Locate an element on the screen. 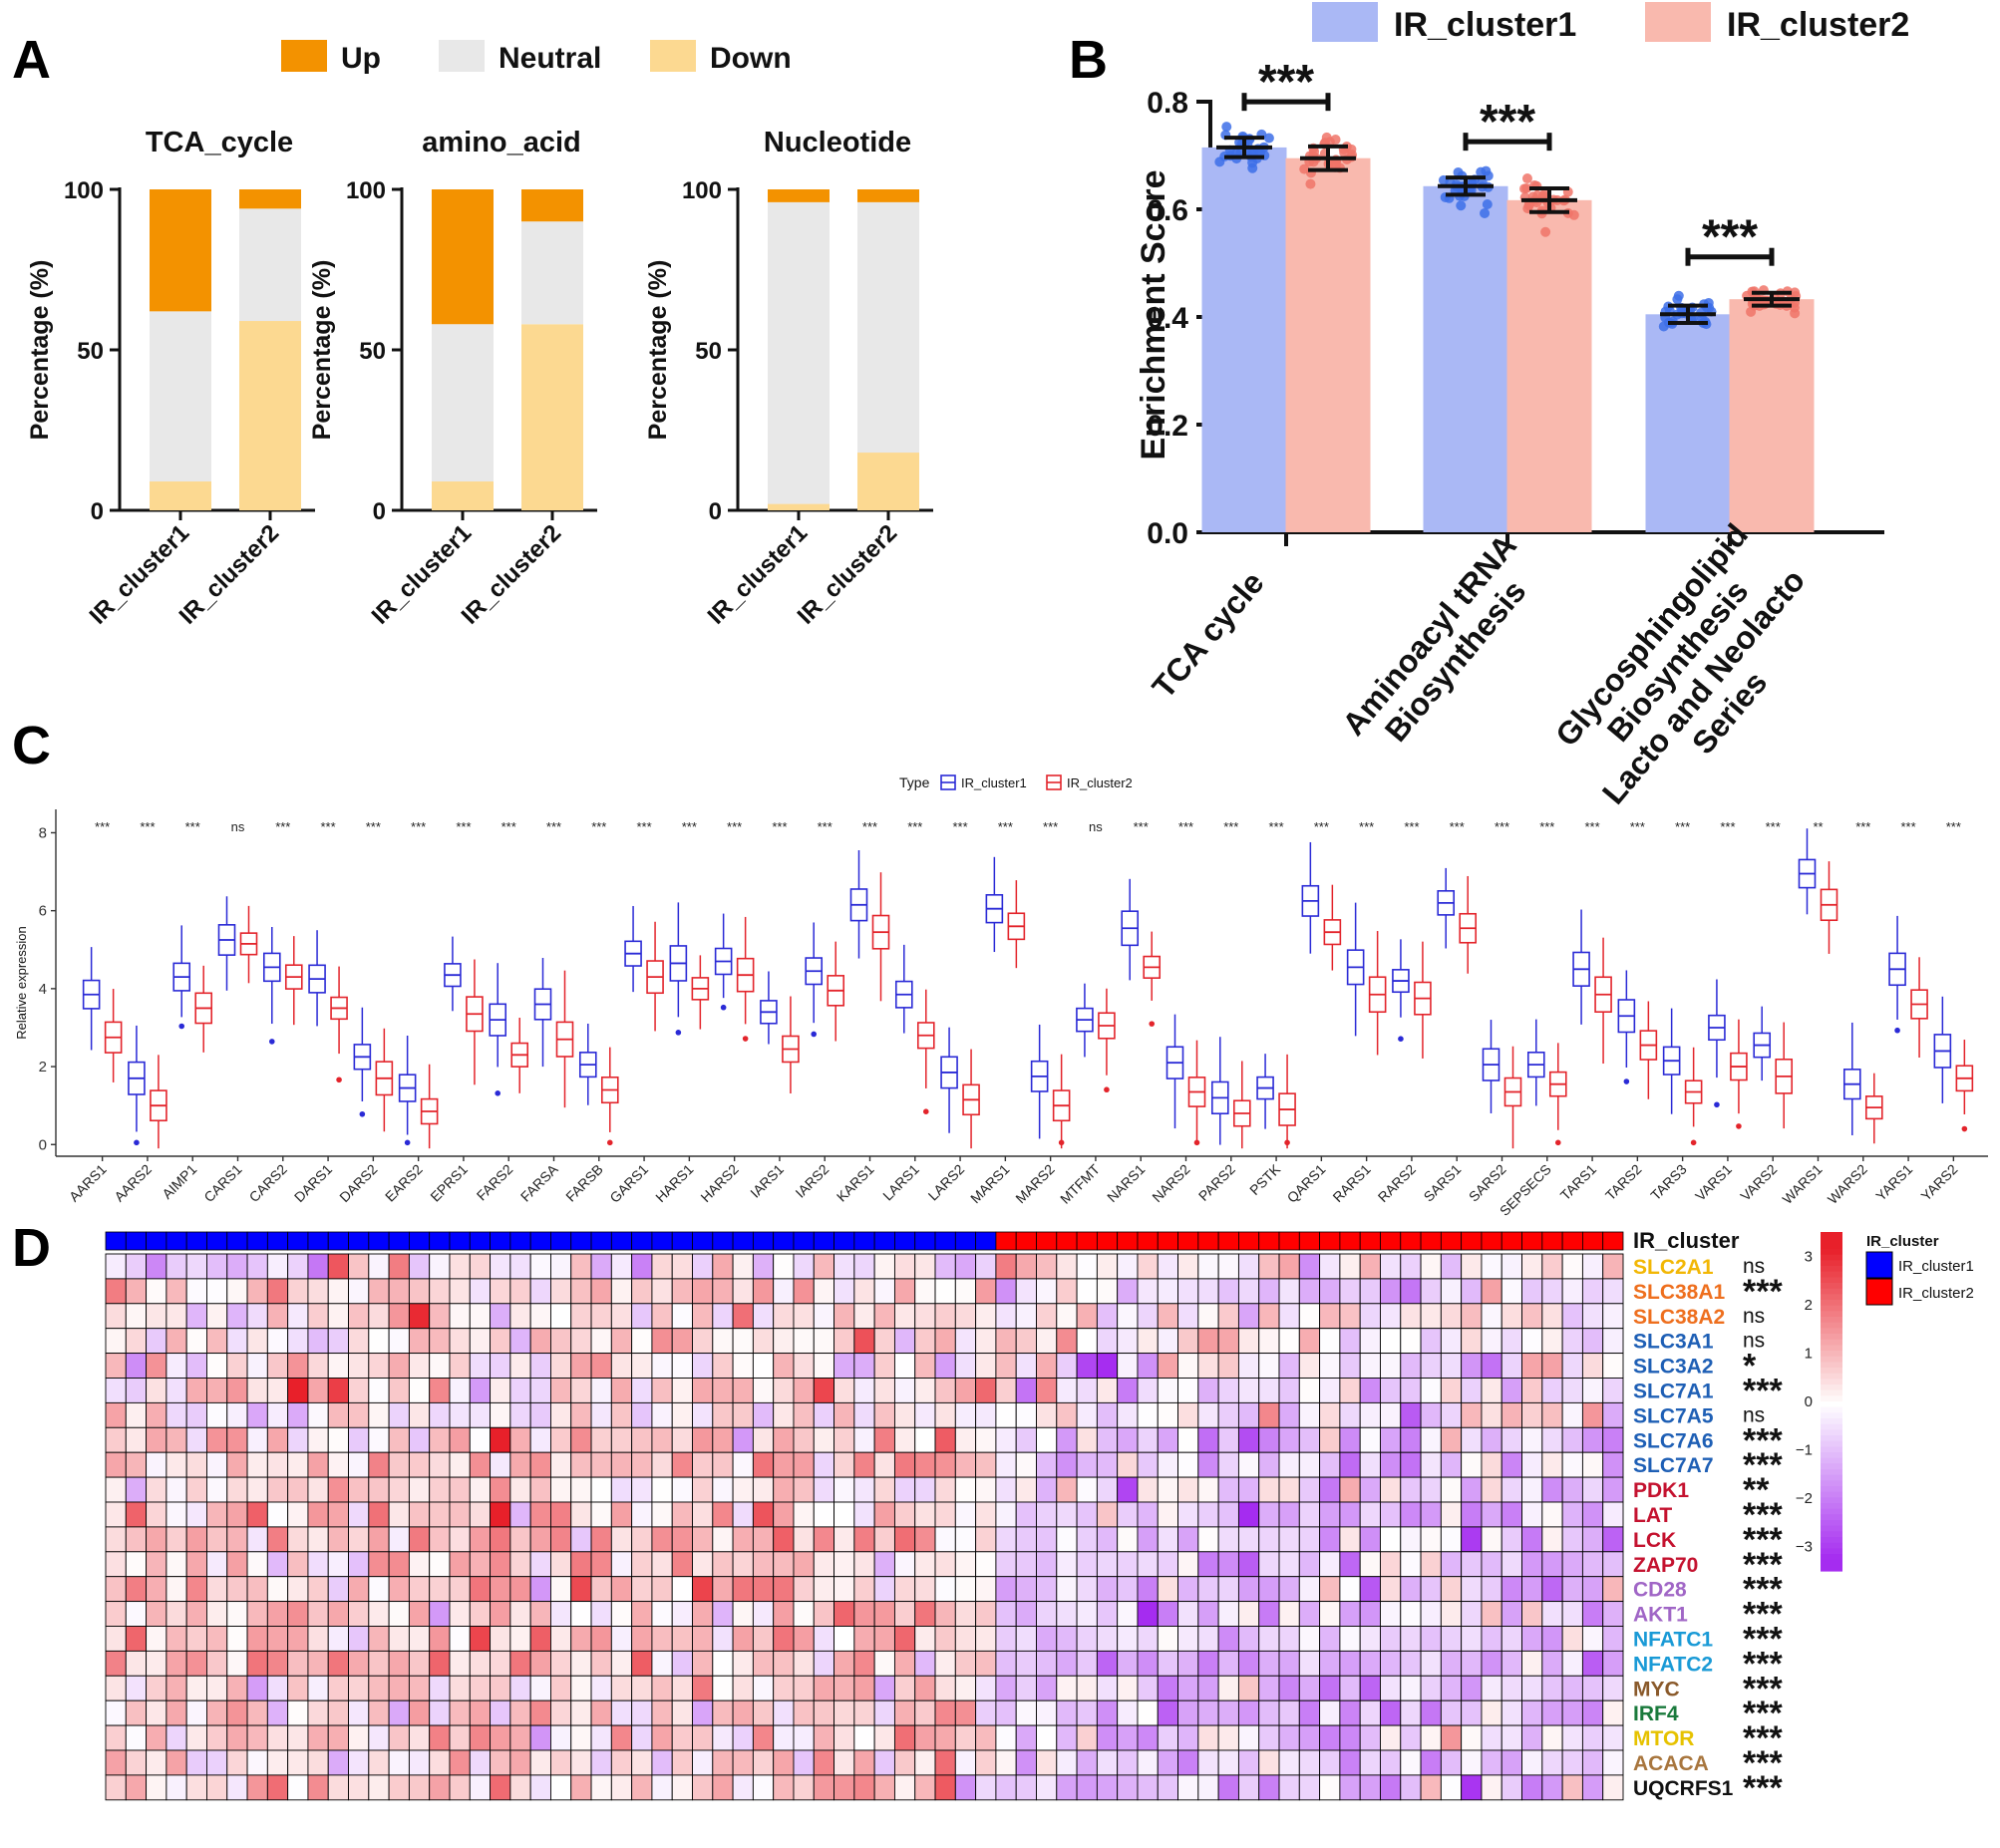 This screenshot has height=1848, width=2000. x-tick-label: MARS1 is located at coordinates (990, 1184).